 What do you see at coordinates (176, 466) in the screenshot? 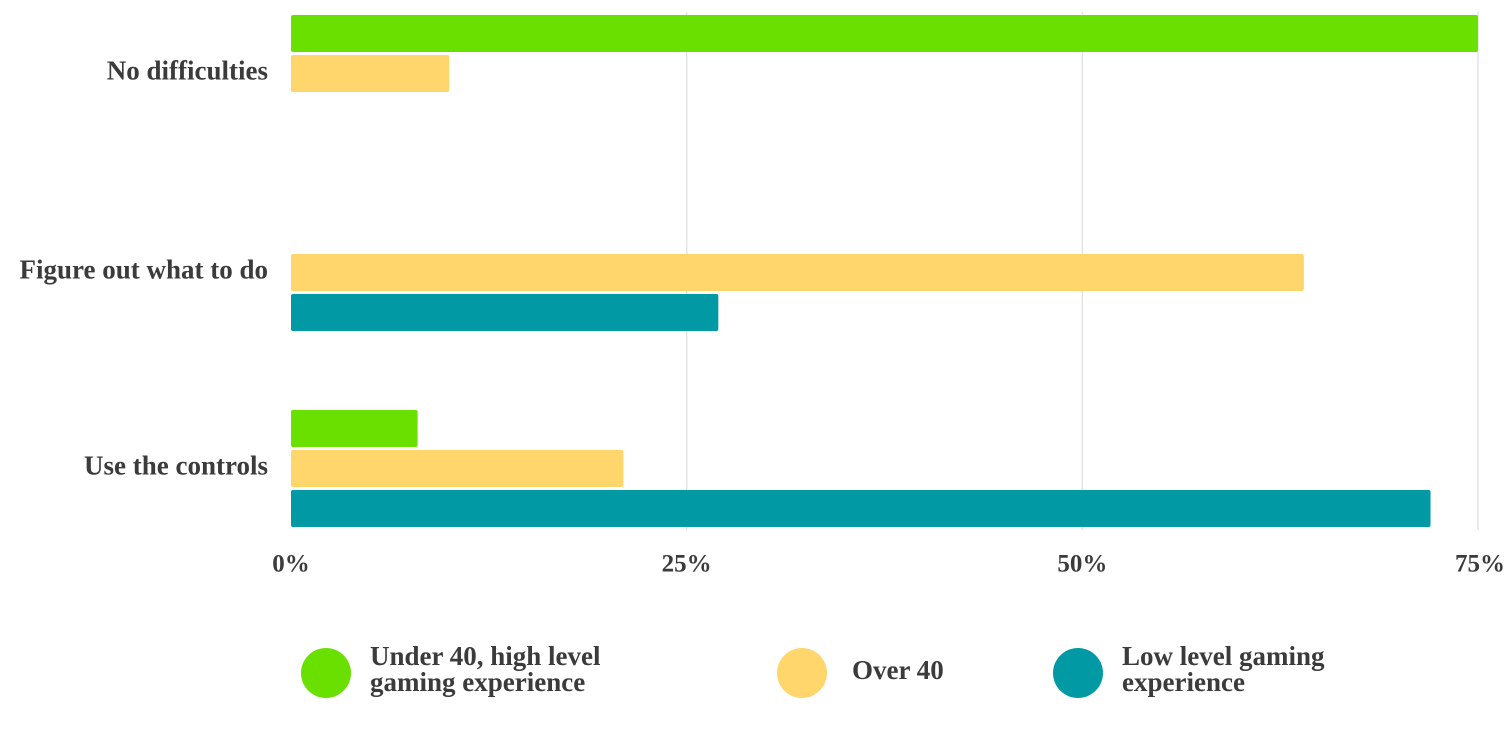
I see `category-label: Use the controls` at bounding box center [176, 466].